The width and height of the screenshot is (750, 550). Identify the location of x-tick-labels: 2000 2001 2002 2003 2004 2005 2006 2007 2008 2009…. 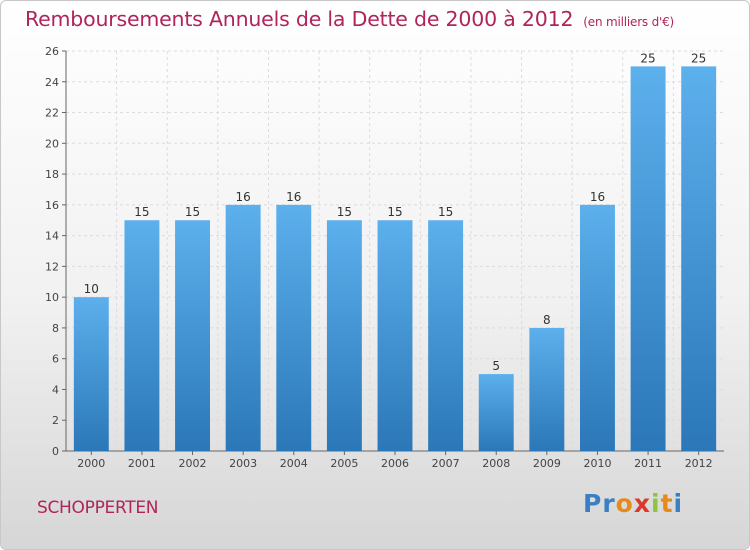
(394, 463).